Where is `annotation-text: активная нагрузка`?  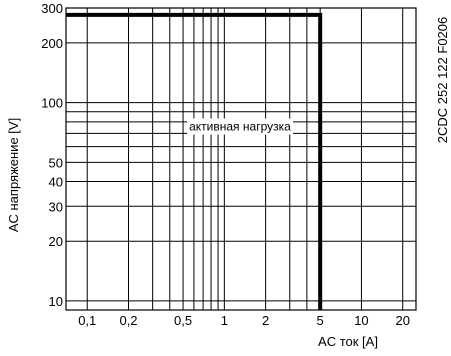
annotation-text: активная нагрузка is located at coordinates (240, 127).